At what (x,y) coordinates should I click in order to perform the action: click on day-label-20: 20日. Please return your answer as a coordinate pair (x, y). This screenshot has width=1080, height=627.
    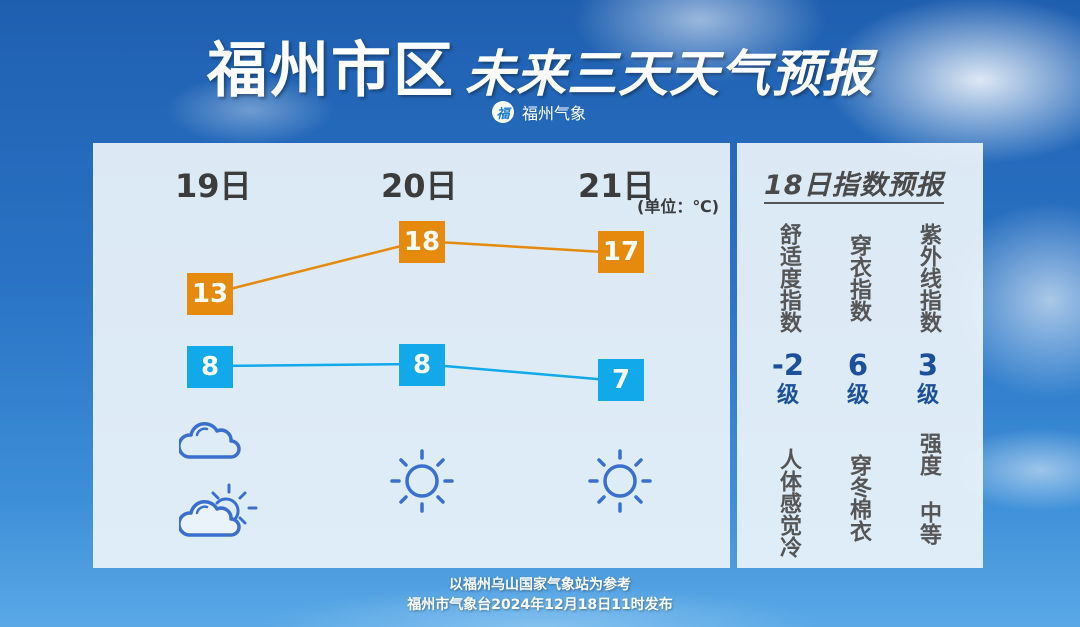
    Looking at the image, I should click on (419, 186).